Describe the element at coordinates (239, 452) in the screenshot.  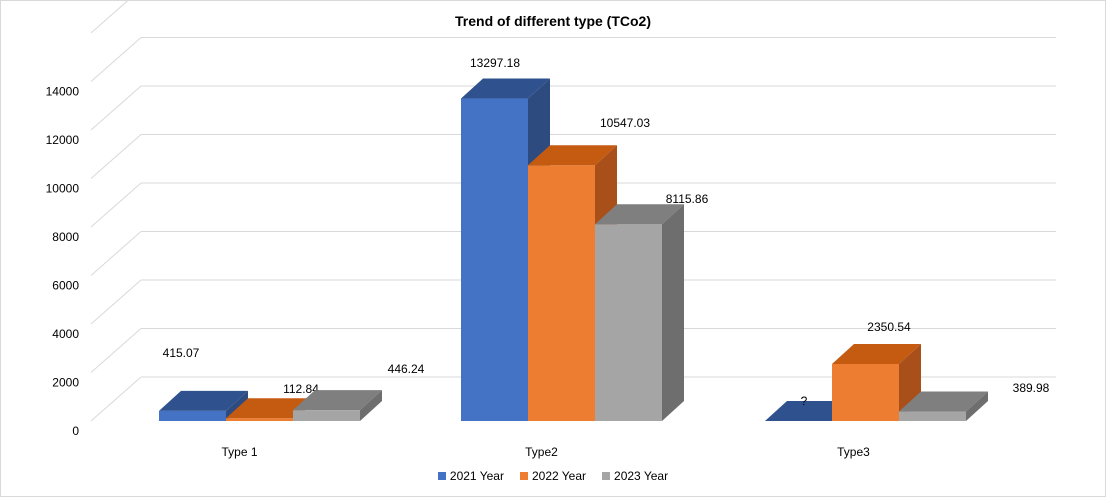
I see `category-label: Type 1` at that location.